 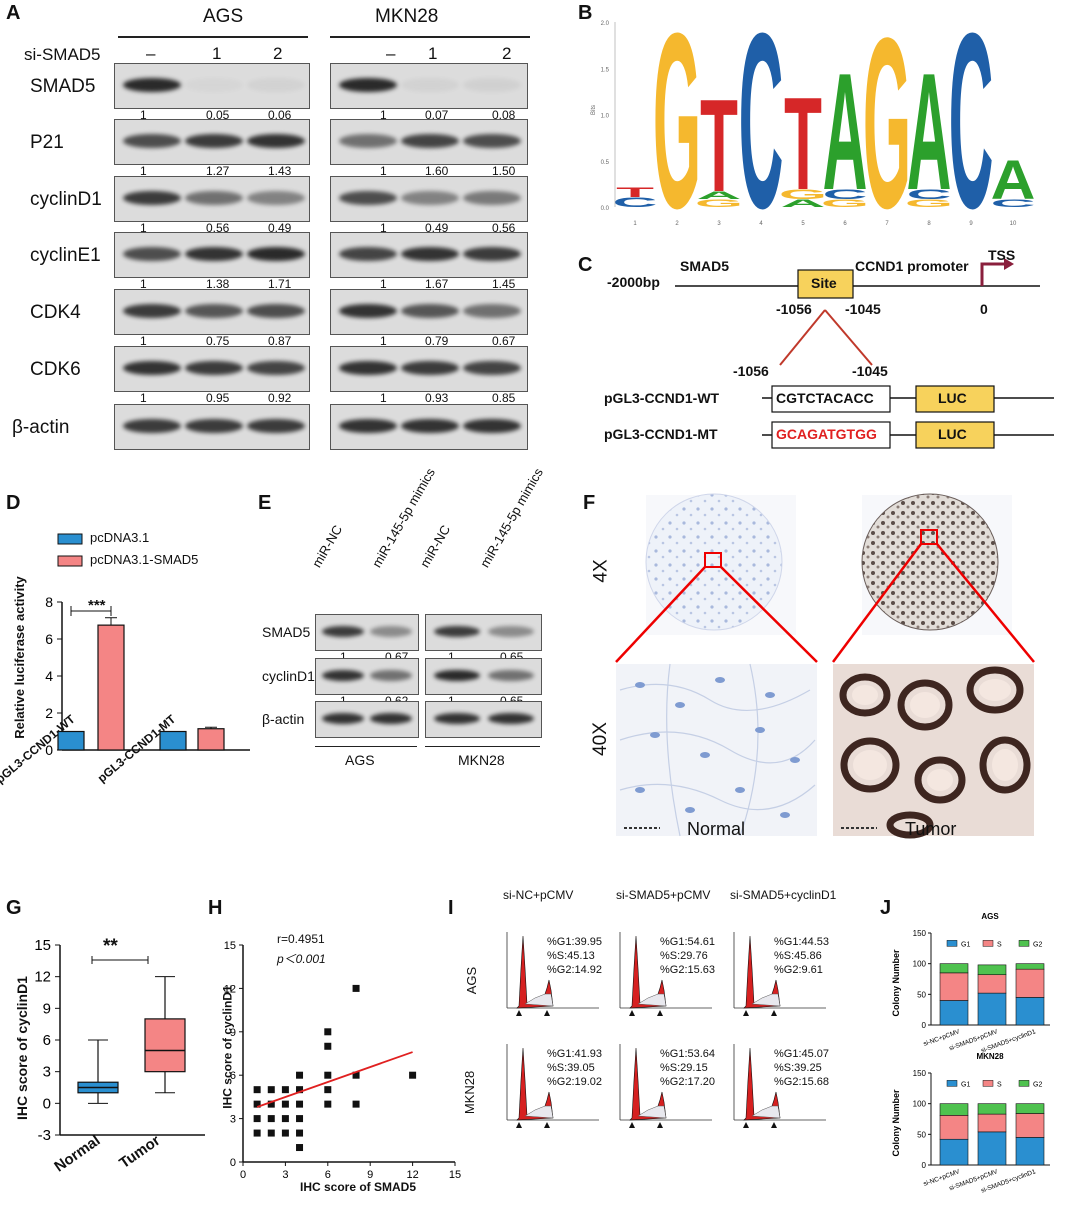 I want to click on logo-xtick-5: 6, so click(x=845, y=224).